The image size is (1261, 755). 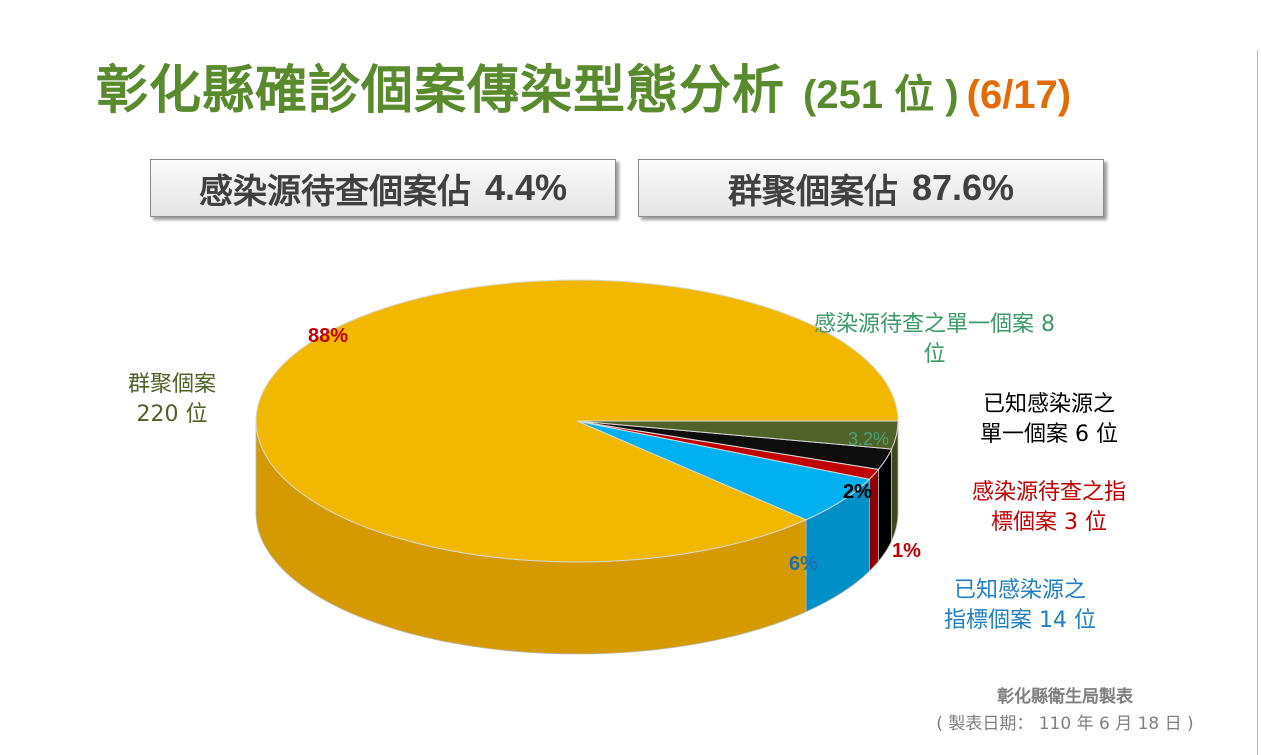 I want to click on unknown-single-label-line1: 感染源待查之單一個案 8, so click(x=934, y=324).